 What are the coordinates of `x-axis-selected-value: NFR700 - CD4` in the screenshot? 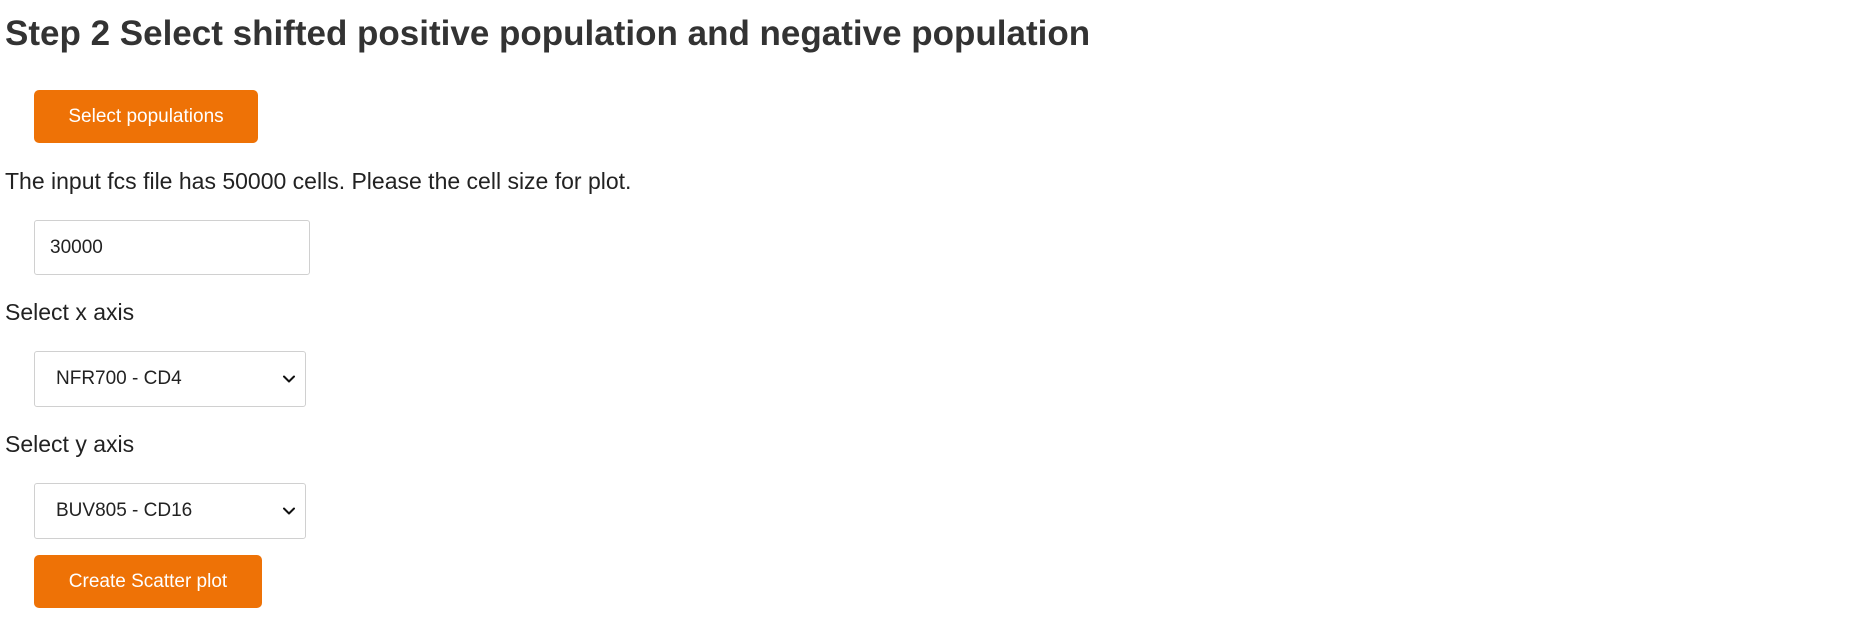 It's located at (119, 378).